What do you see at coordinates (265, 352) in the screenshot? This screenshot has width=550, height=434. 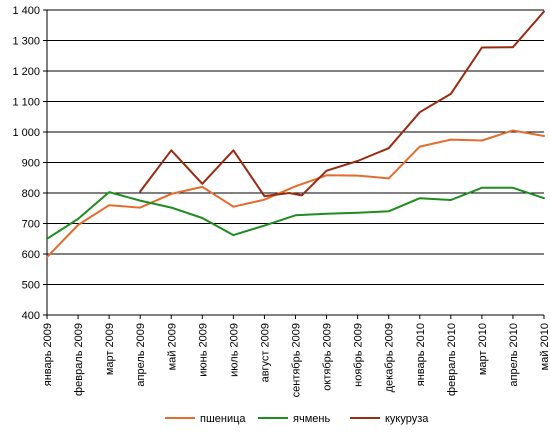 I see `x-tick-label: август 2009` at bounding box center [265, 352].